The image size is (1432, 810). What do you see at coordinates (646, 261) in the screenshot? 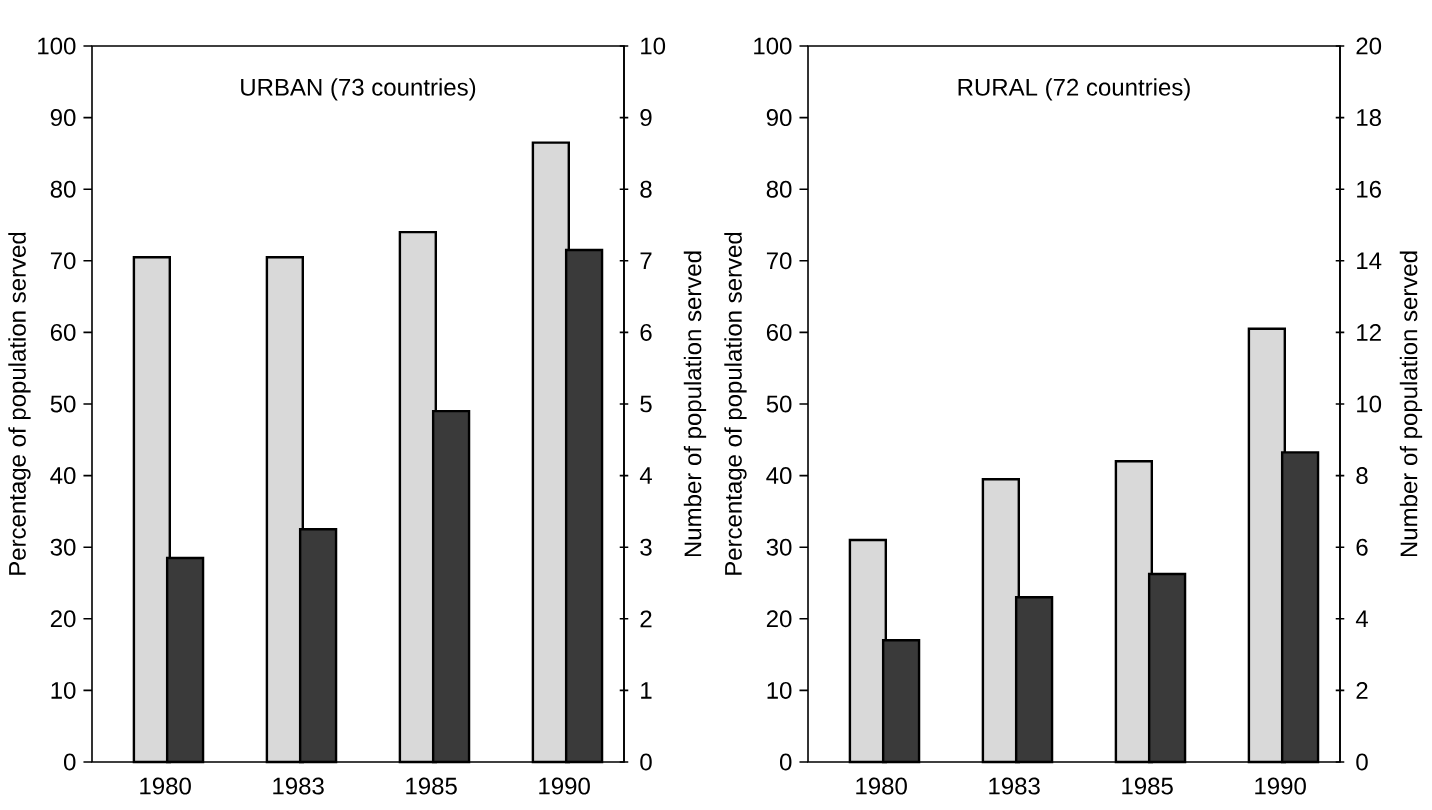
I see `y2-tick-label: 7` at bounding box center [646, 261].